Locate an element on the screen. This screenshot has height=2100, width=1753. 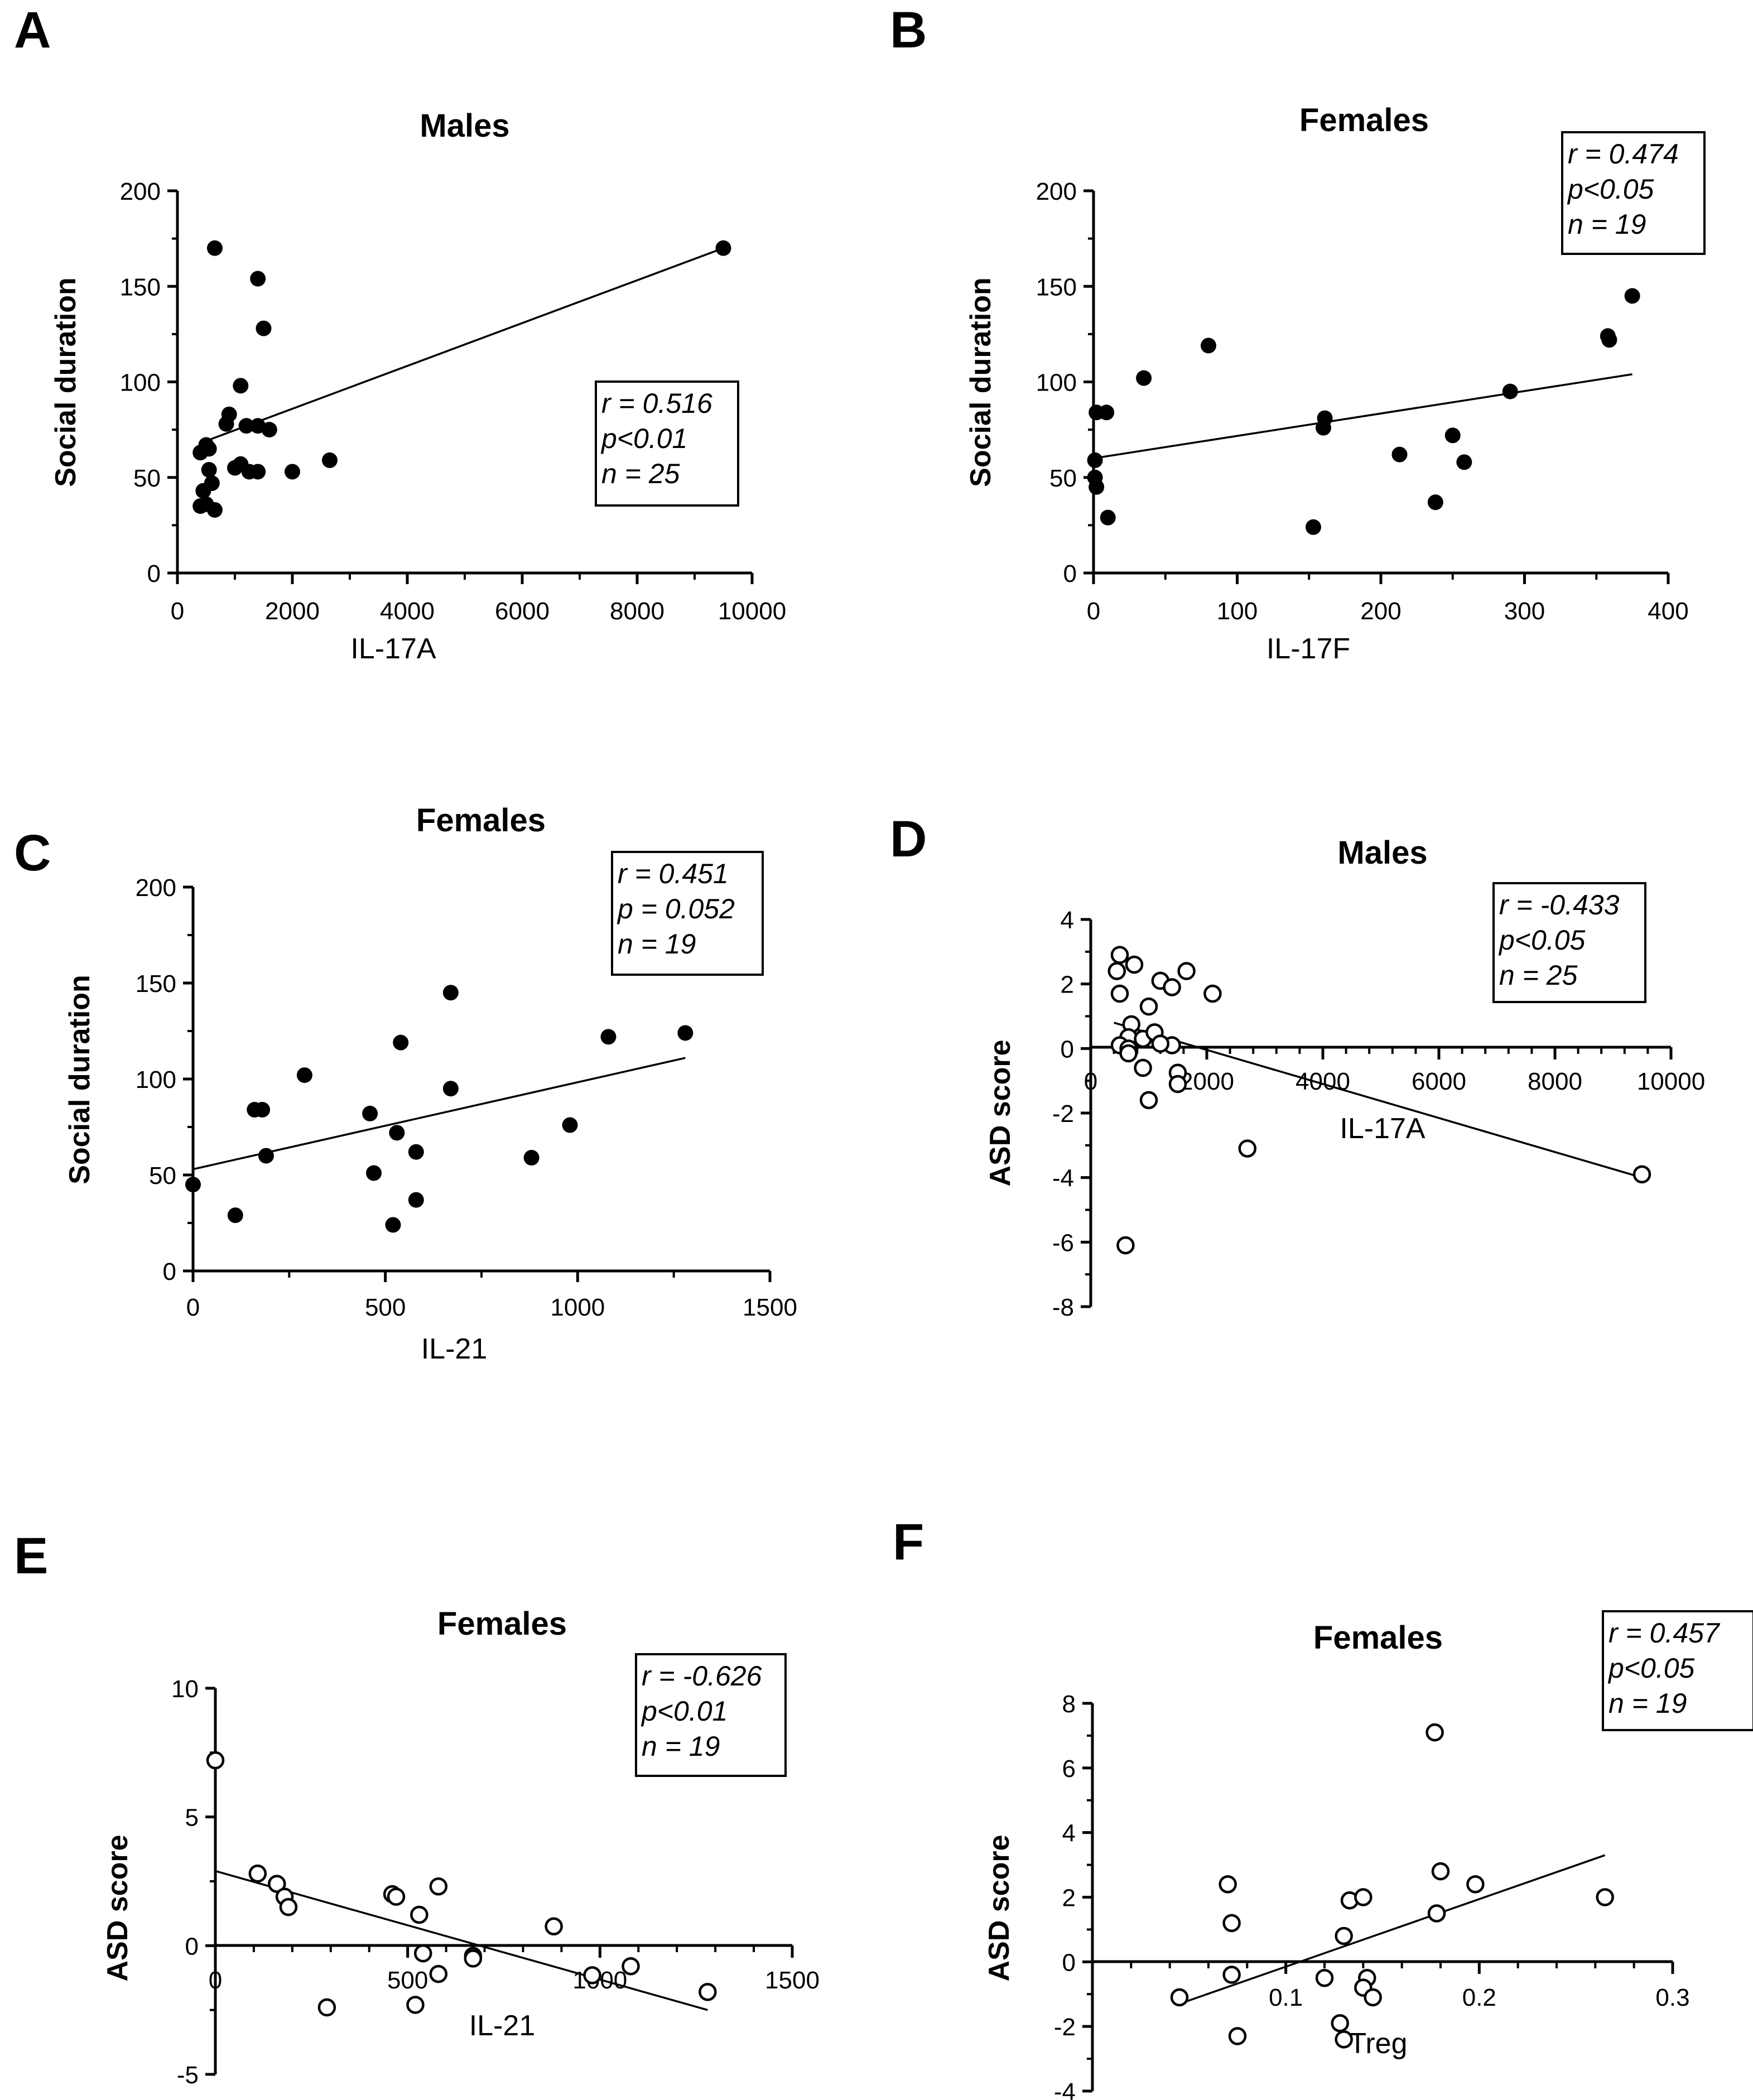
y-tick-label: 5 is located at coordinates (192, 1818).